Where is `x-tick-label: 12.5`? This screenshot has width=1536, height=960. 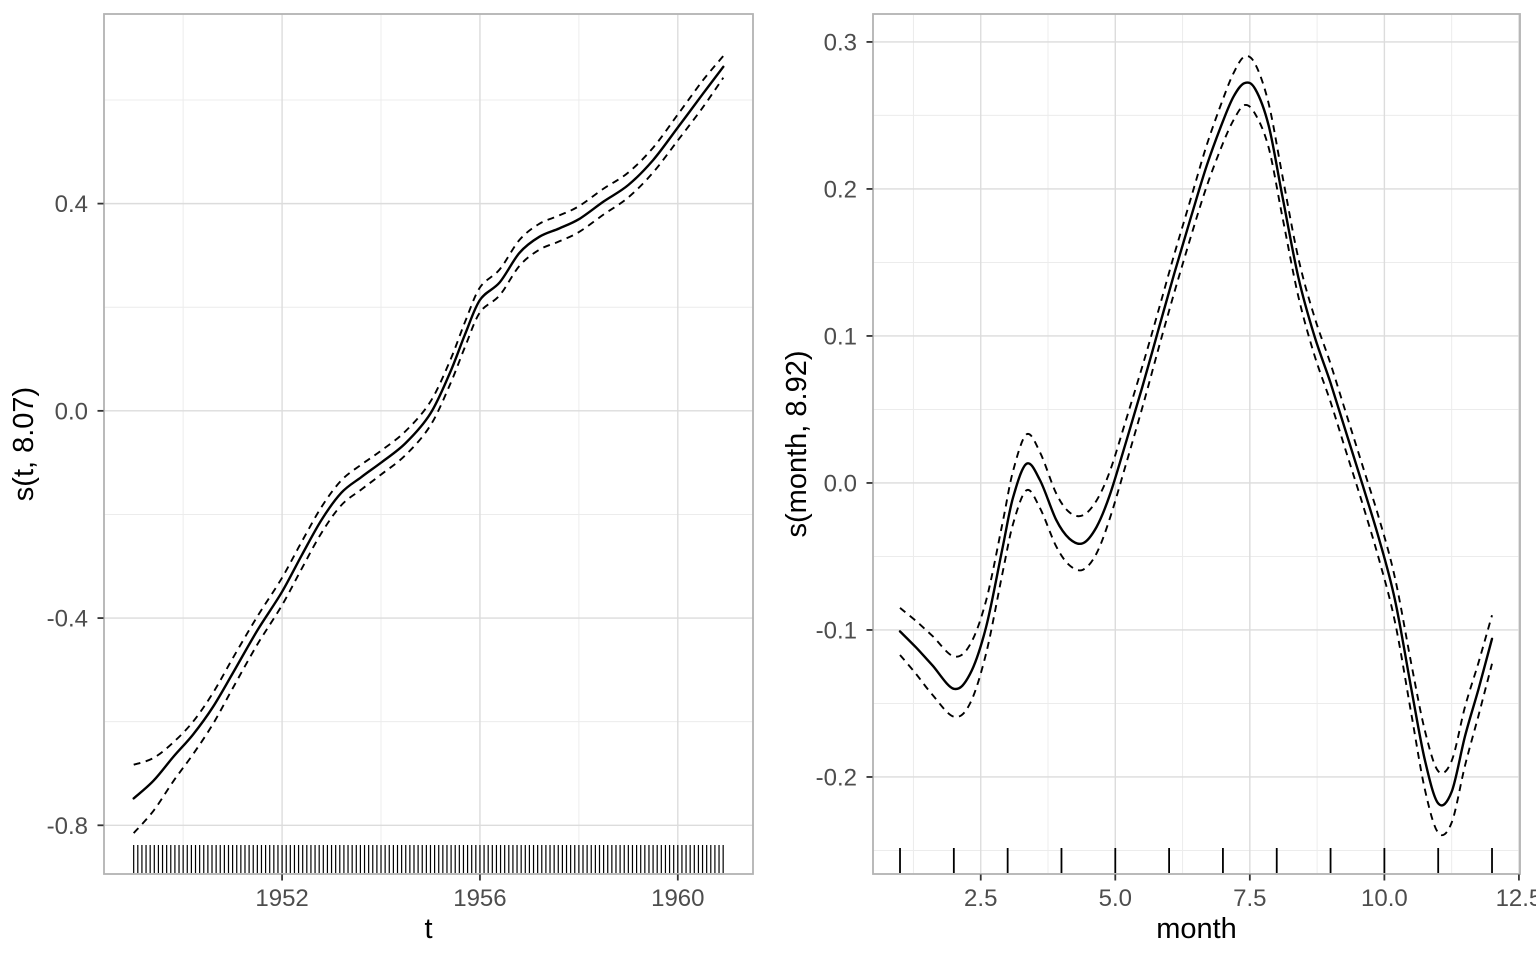 x-tick-label: 12.5 is located at coordinates (1516, 898).